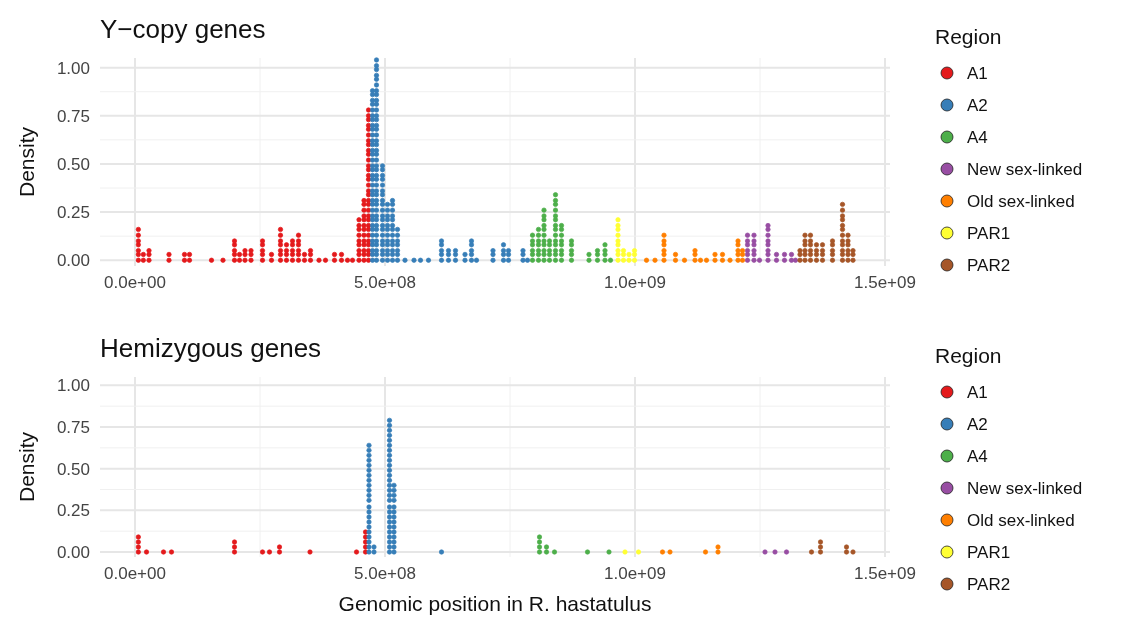 This screenshot has width=1134, height=625. Describe the element at coordinates (183, 29) in the screenshot. I see `chart-title: Y−copy genes` at that location.